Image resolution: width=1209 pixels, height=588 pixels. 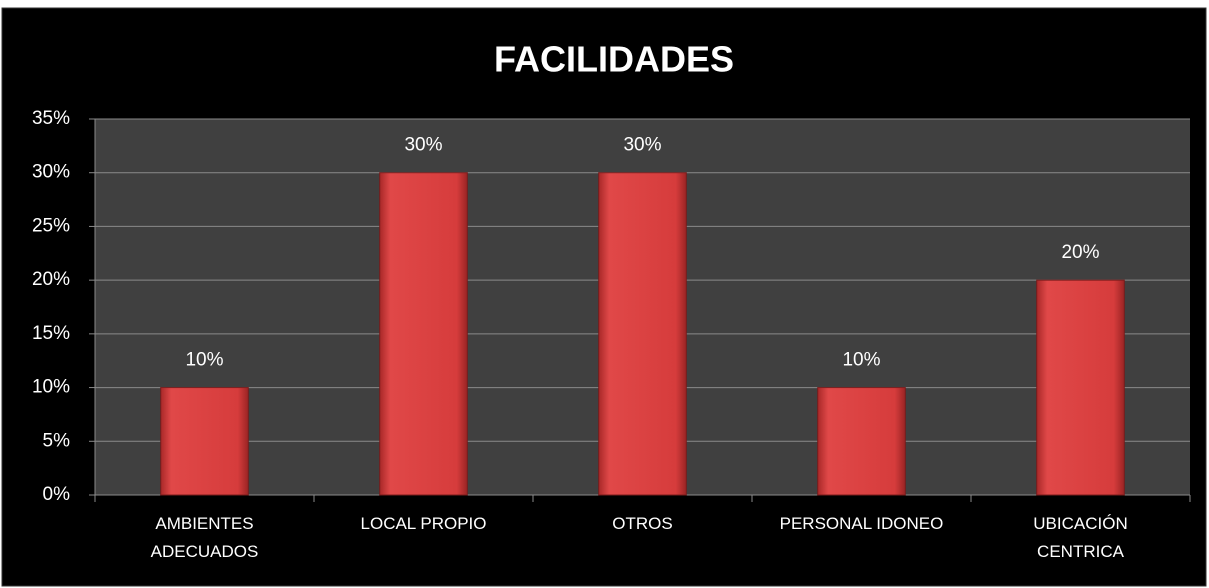 I want to click on y-tick-label: 5%, so click(x=57, y=440).